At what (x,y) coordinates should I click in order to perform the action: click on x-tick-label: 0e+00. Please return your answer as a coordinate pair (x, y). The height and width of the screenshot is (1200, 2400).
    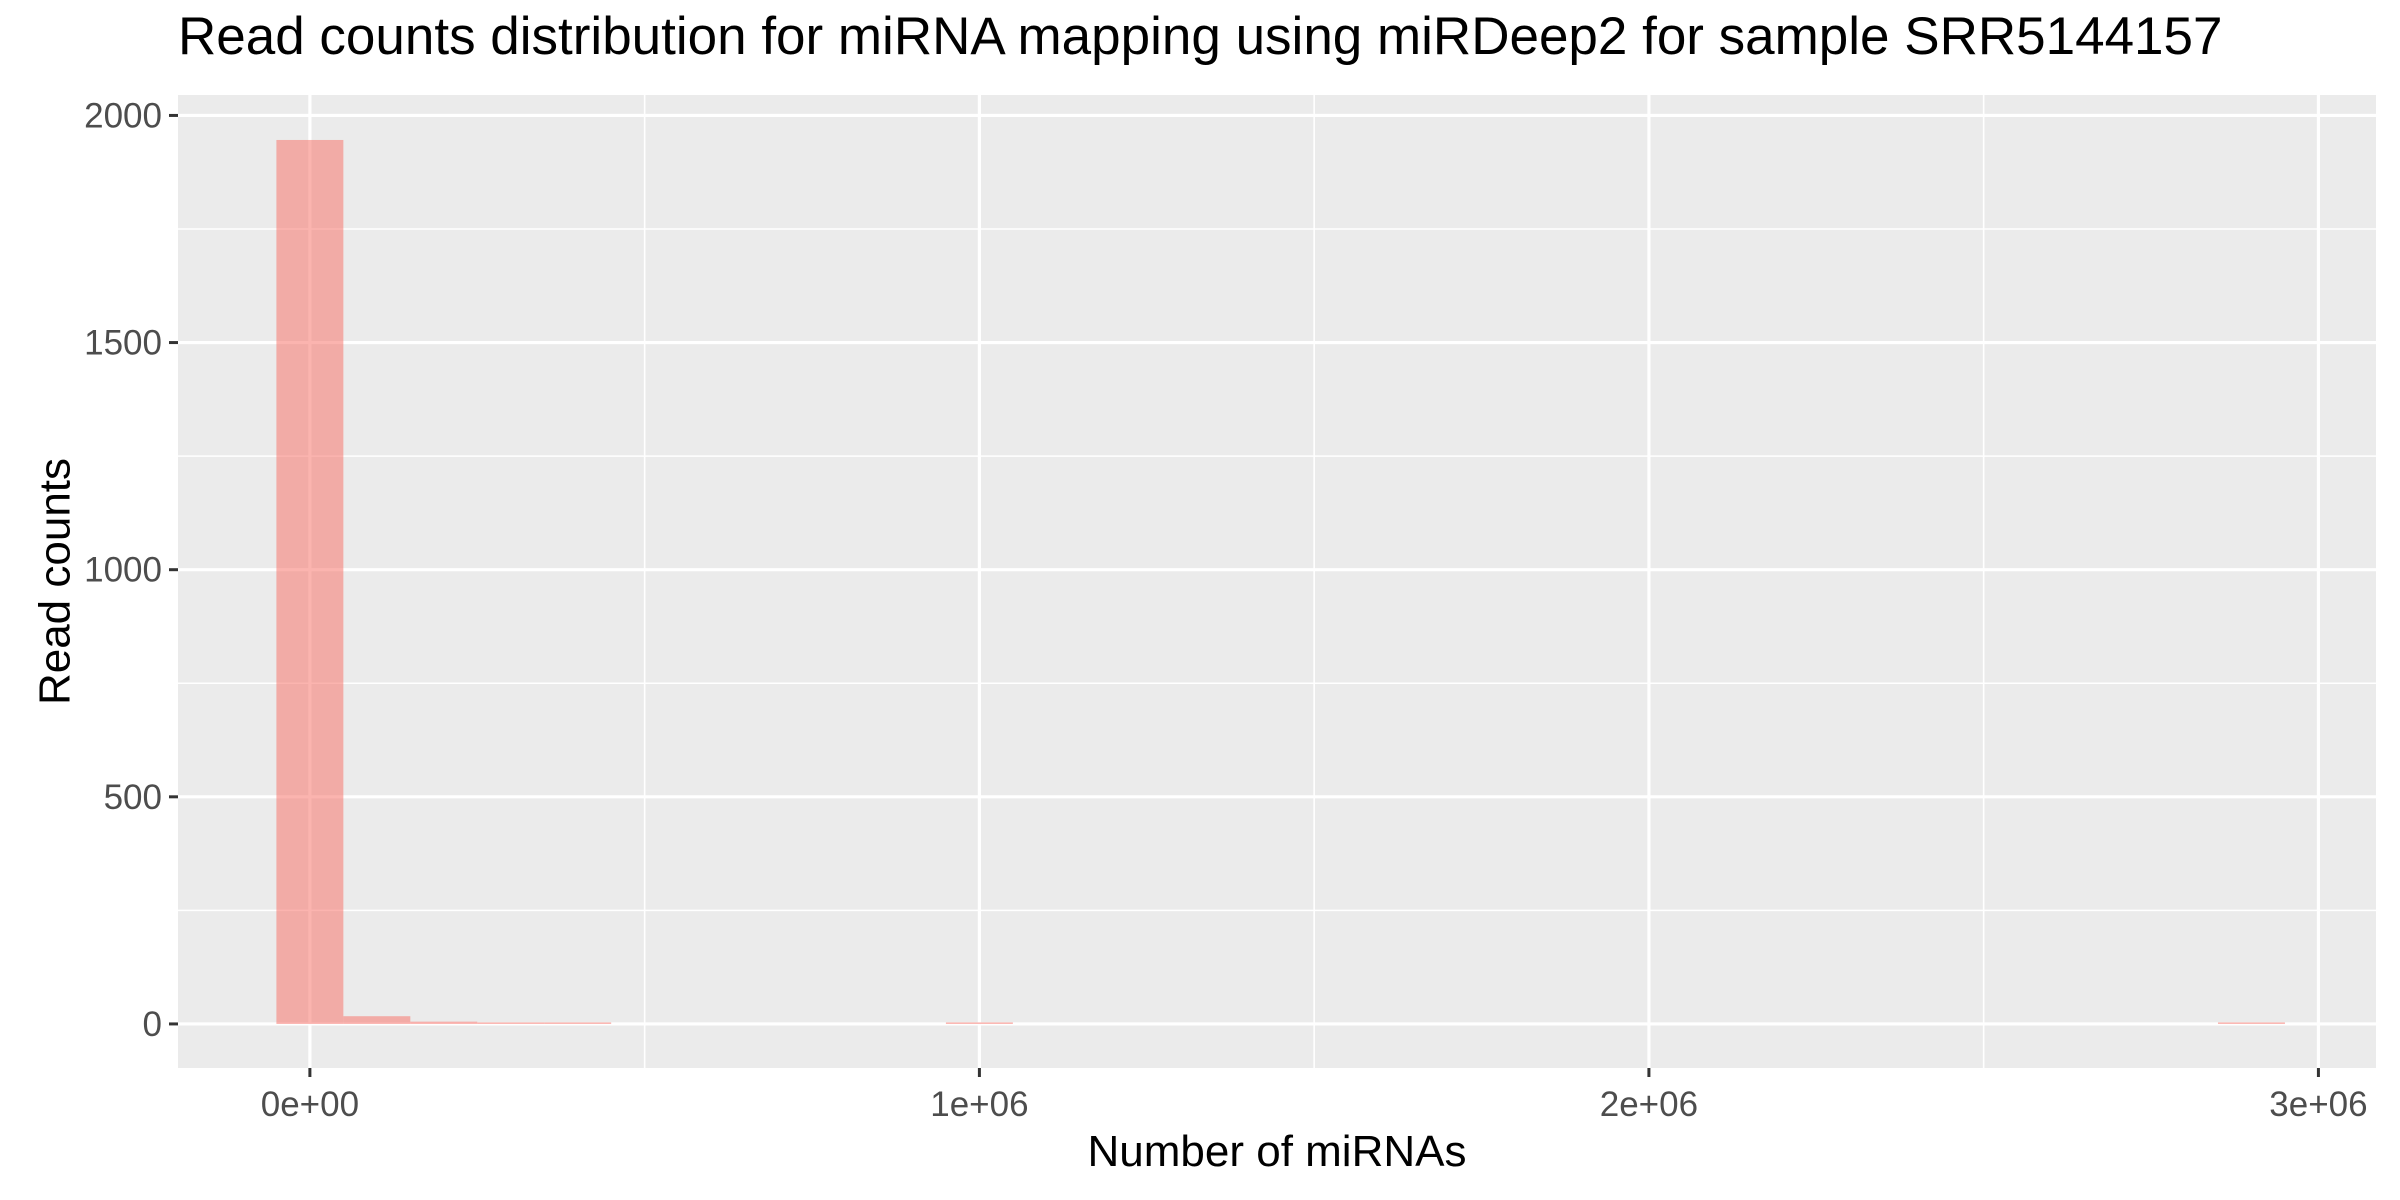
    Looking at the image, I should click on (310, 1104).